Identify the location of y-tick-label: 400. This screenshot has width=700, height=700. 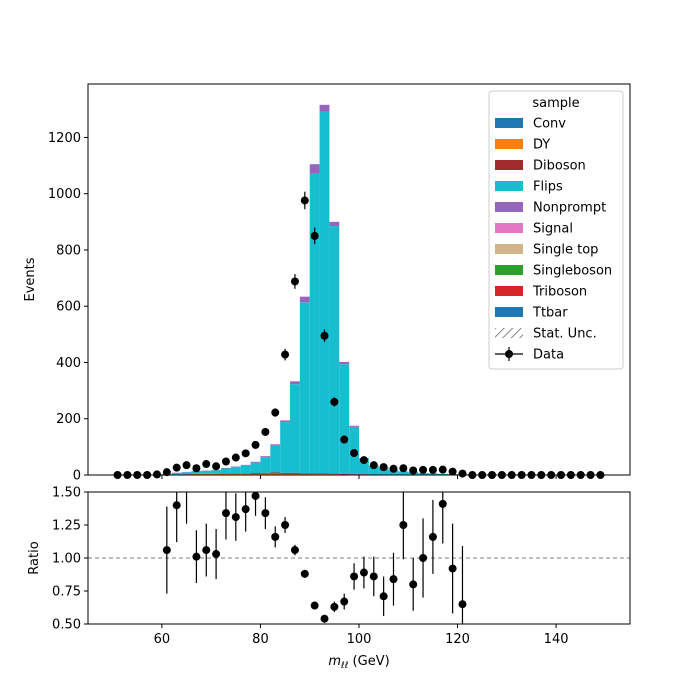
(68, 363).